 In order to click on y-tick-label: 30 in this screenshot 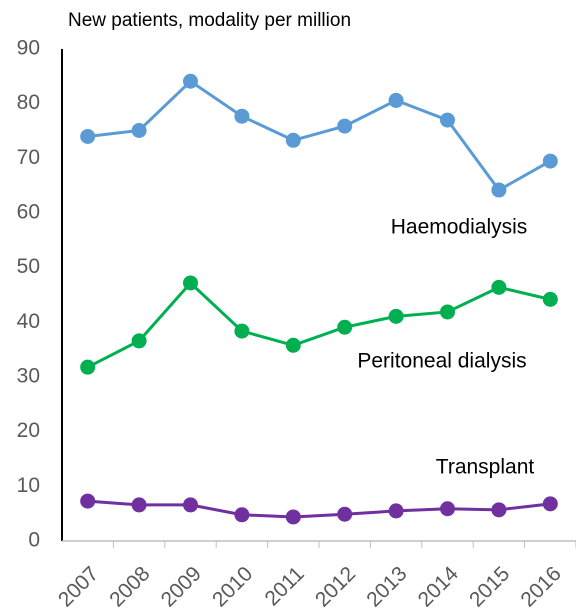, I will do `click(28, 376)`.